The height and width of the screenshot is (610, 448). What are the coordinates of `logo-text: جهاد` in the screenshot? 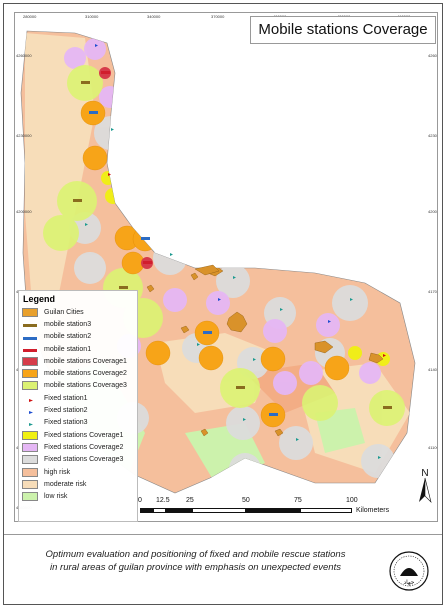 It's located at (409, 582).